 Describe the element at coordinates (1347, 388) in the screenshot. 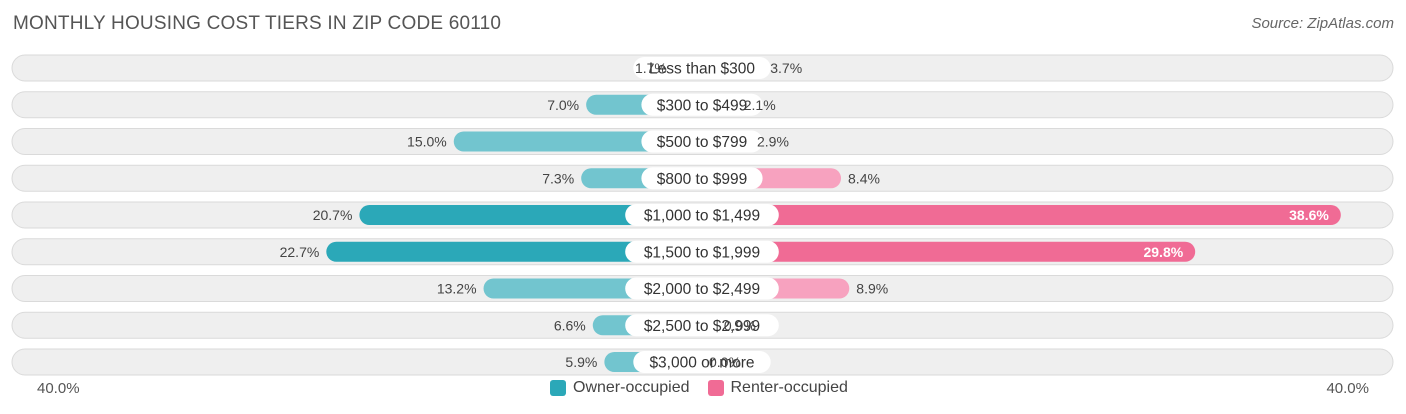

I see `axis-right-label: 40.0%` at that location.